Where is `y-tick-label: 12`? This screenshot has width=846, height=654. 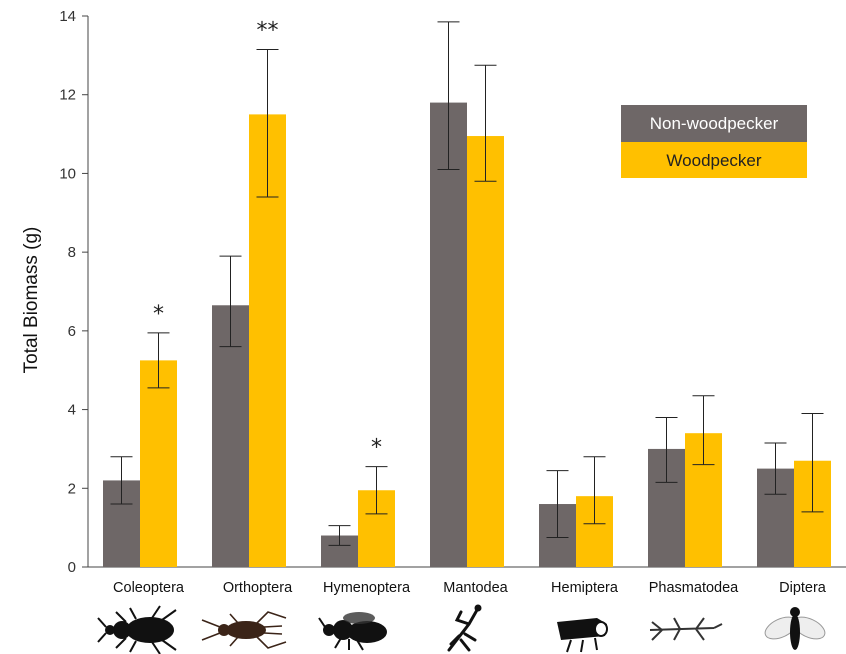
y-tick-label: 12 is located at coordinates (67, 95).